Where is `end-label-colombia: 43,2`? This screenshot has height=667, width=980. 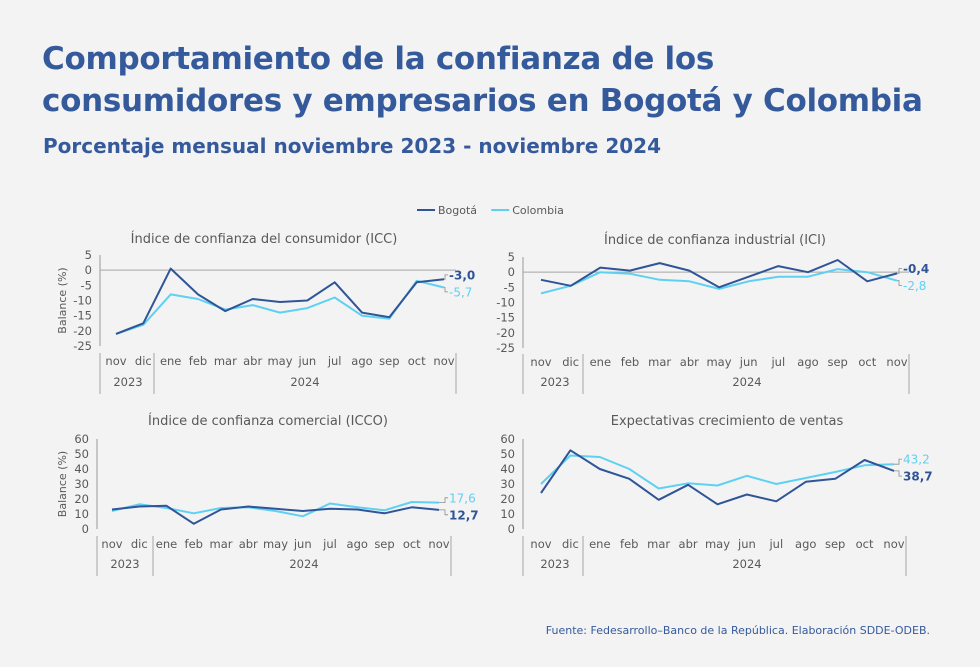
end-label-colombia: 43,2 is located at coordinates (916, 460).